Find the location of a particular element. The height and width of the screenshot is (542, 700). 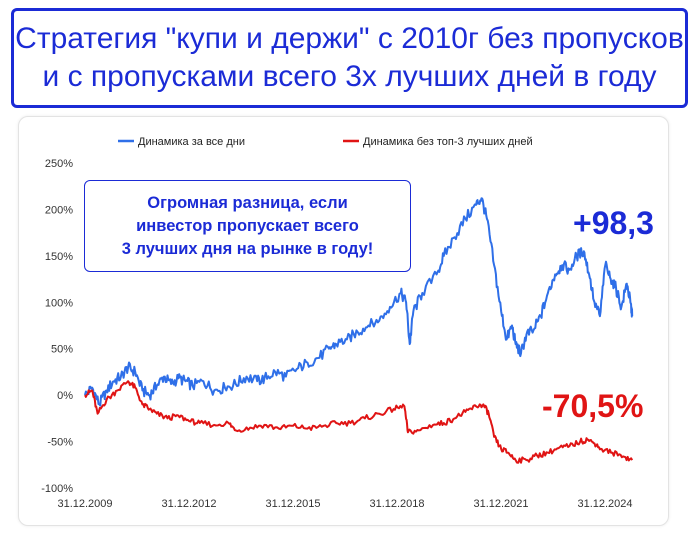

annotation-line-1: Огромная разница, если is located at coordinates (247, 202).